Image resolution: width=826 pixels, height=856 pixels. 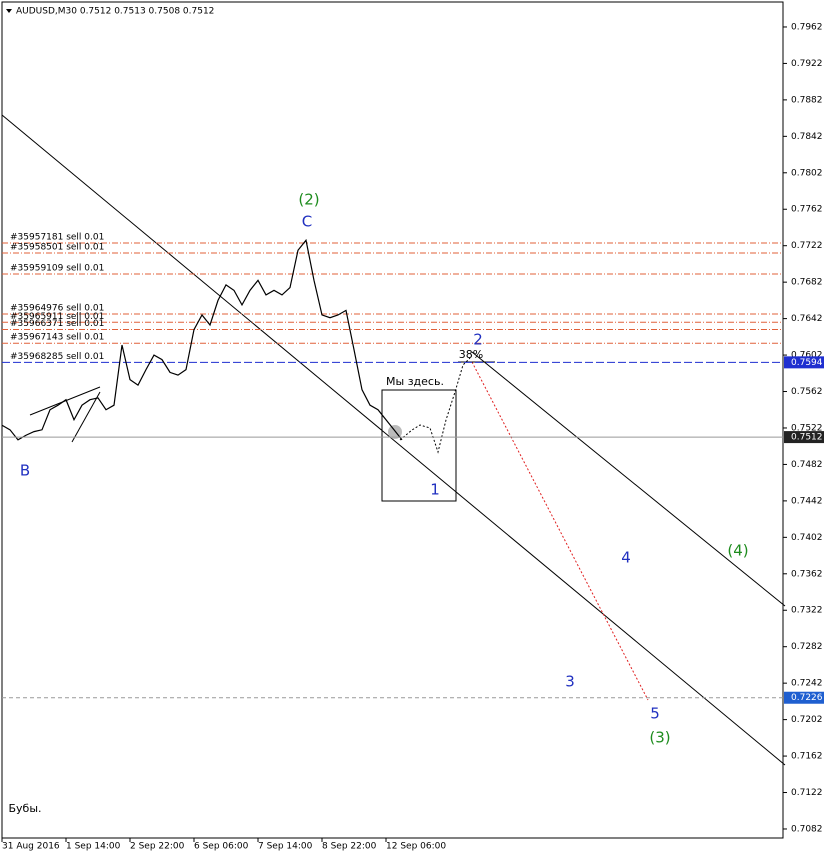 I want to click on y-tick-label: 0.7242, so click(x=807, y=684).